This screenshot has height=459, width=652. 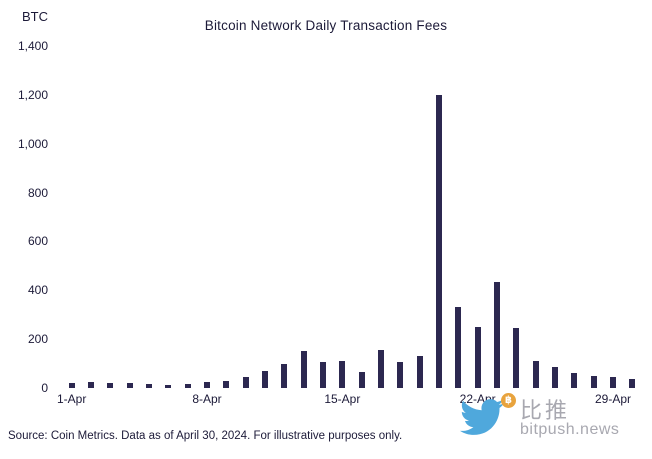 I want to click on bar-23-Apr, so click(x=496, y=334).